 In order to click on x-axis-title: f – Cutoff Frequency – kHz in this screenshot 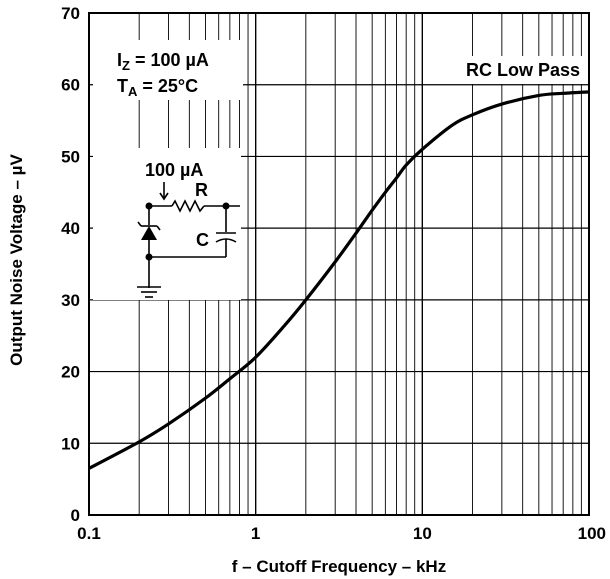, I will do `click(339, 566)`.